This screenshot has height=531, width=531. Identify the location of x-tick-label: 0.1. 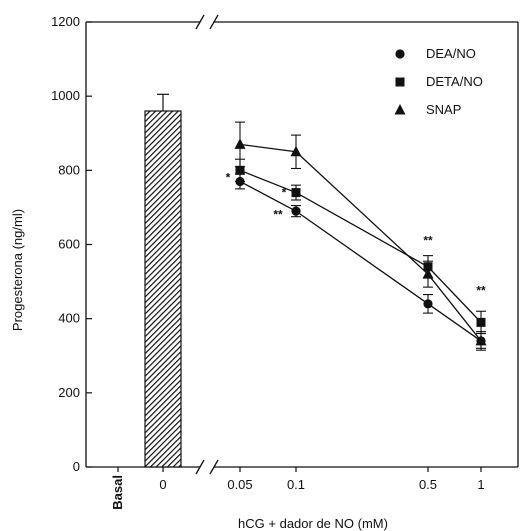
(296, 484).